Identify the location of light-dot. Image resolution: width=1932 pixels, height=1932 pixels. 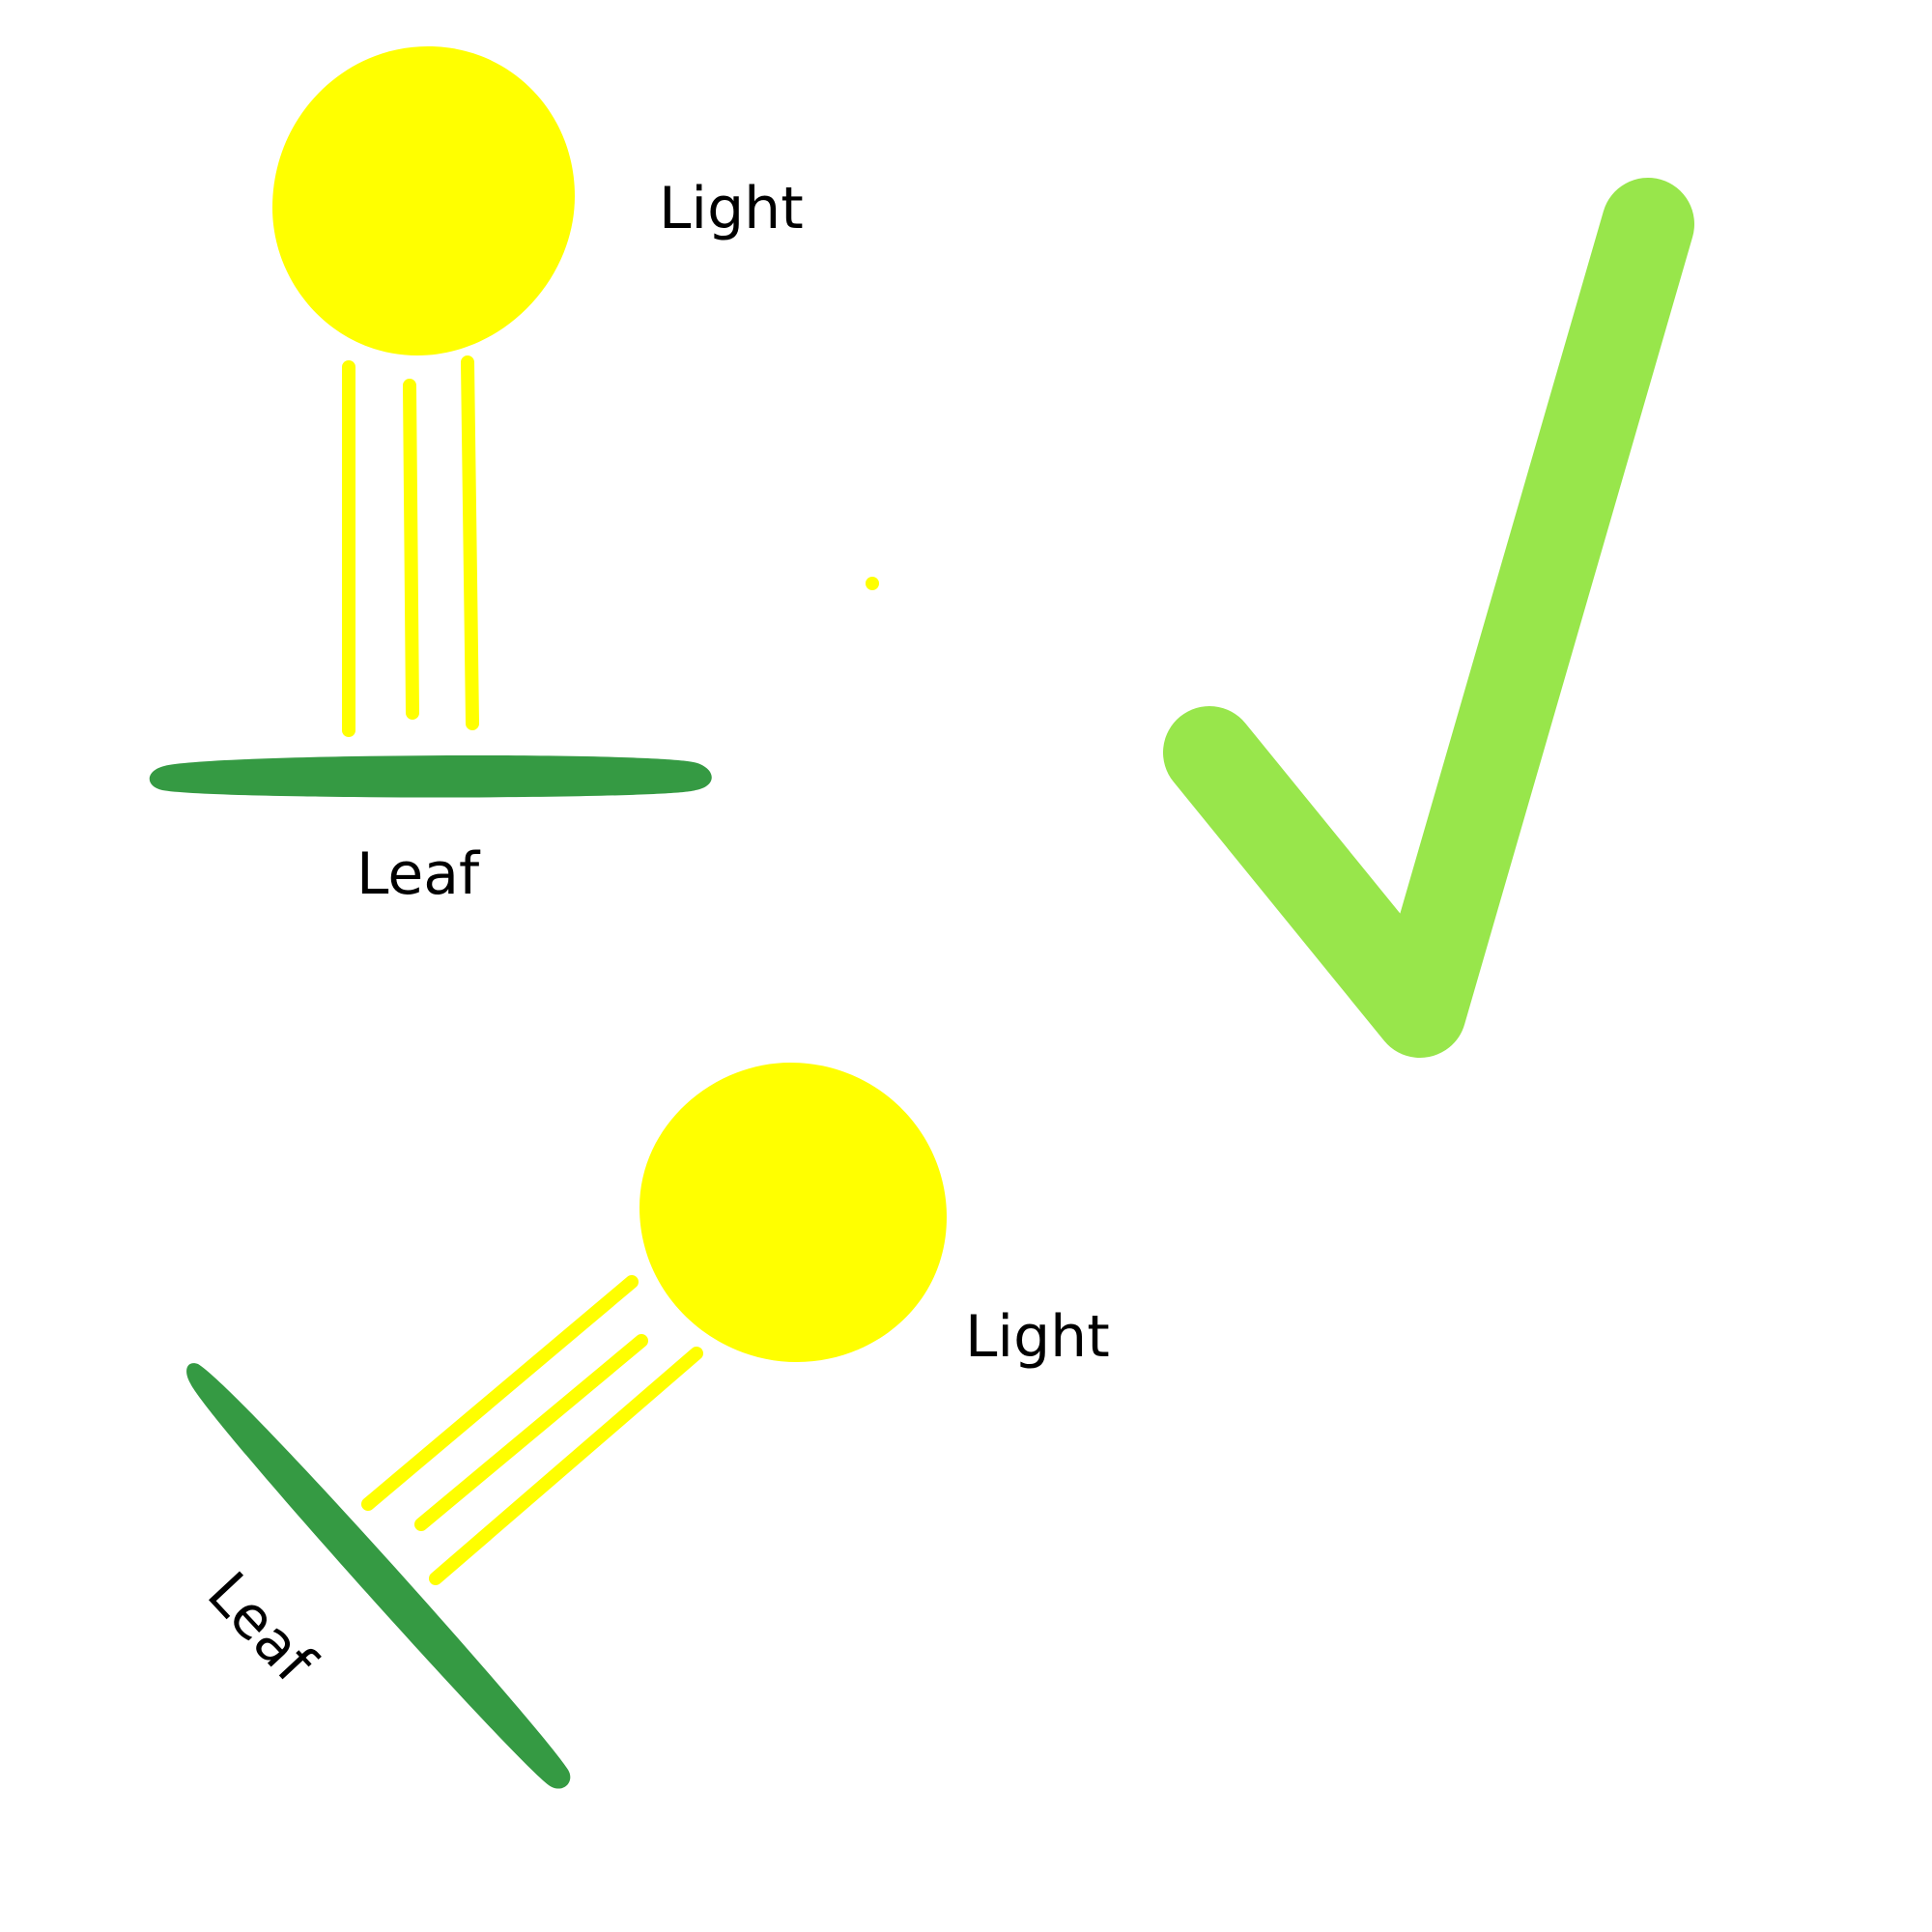
(872, 583).